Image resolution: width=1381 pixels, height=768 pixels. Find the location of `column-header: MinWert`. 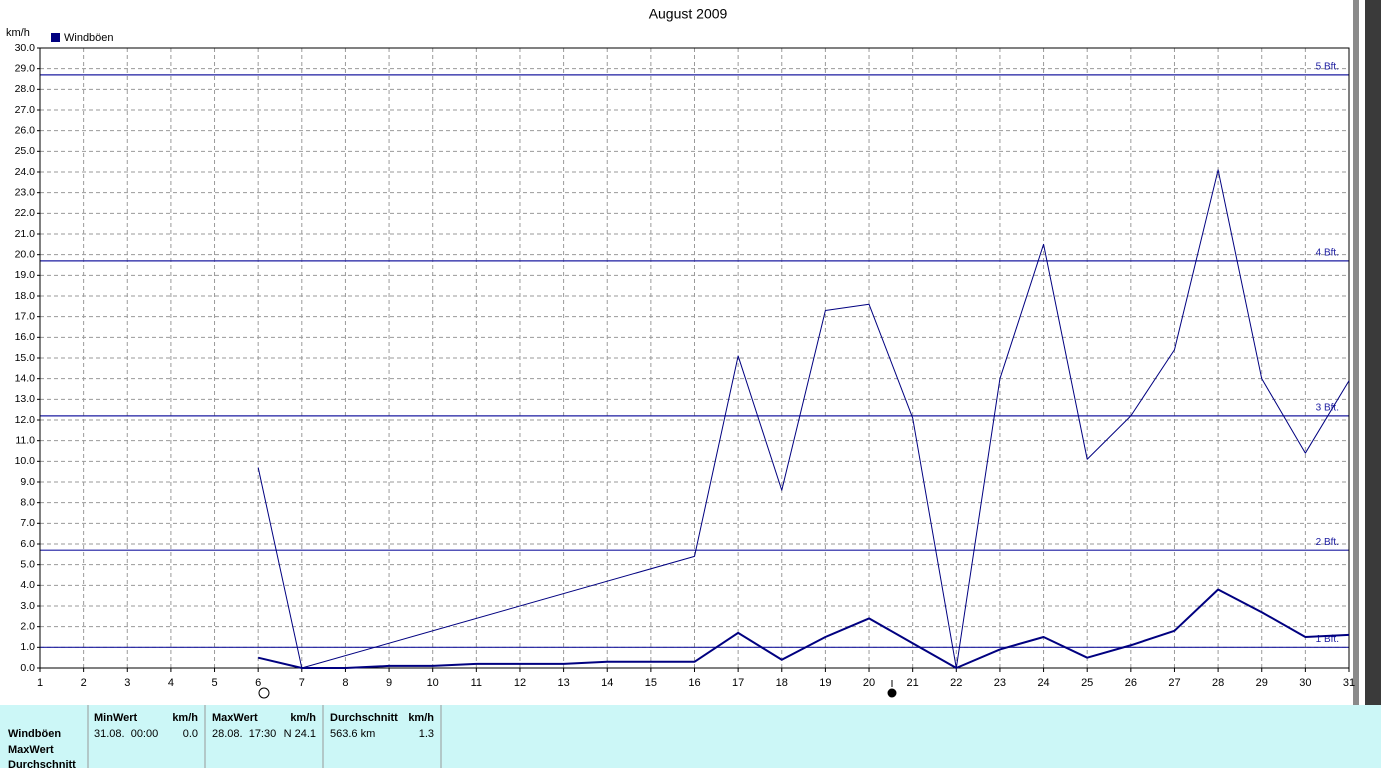

column-header: MinWert is located at coordinates (116, 718).